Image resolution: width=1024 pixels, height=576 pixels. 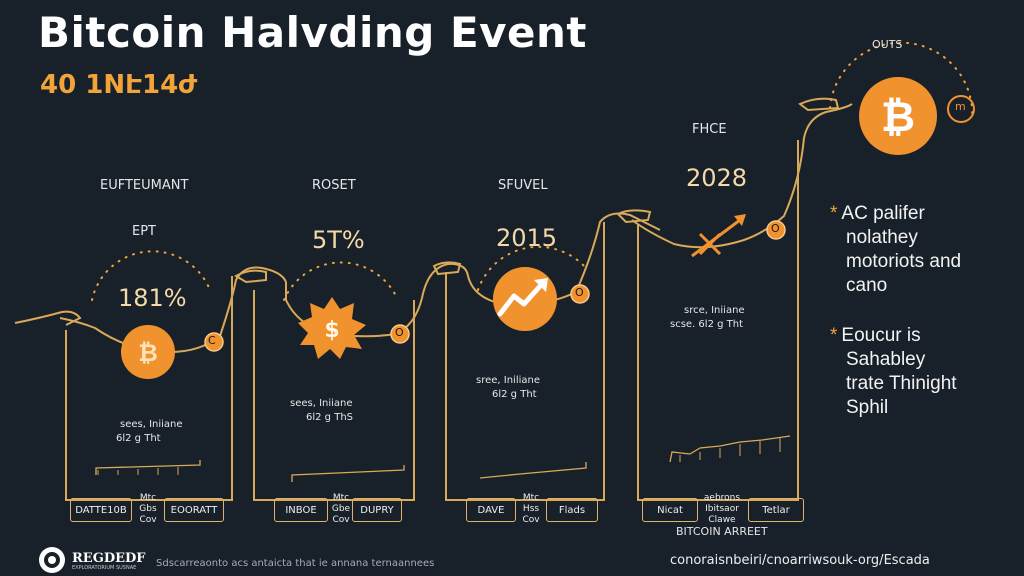 I want to click on note-1: * AC palifer nolathey motoriots and cano, so click(x=895, y=250).